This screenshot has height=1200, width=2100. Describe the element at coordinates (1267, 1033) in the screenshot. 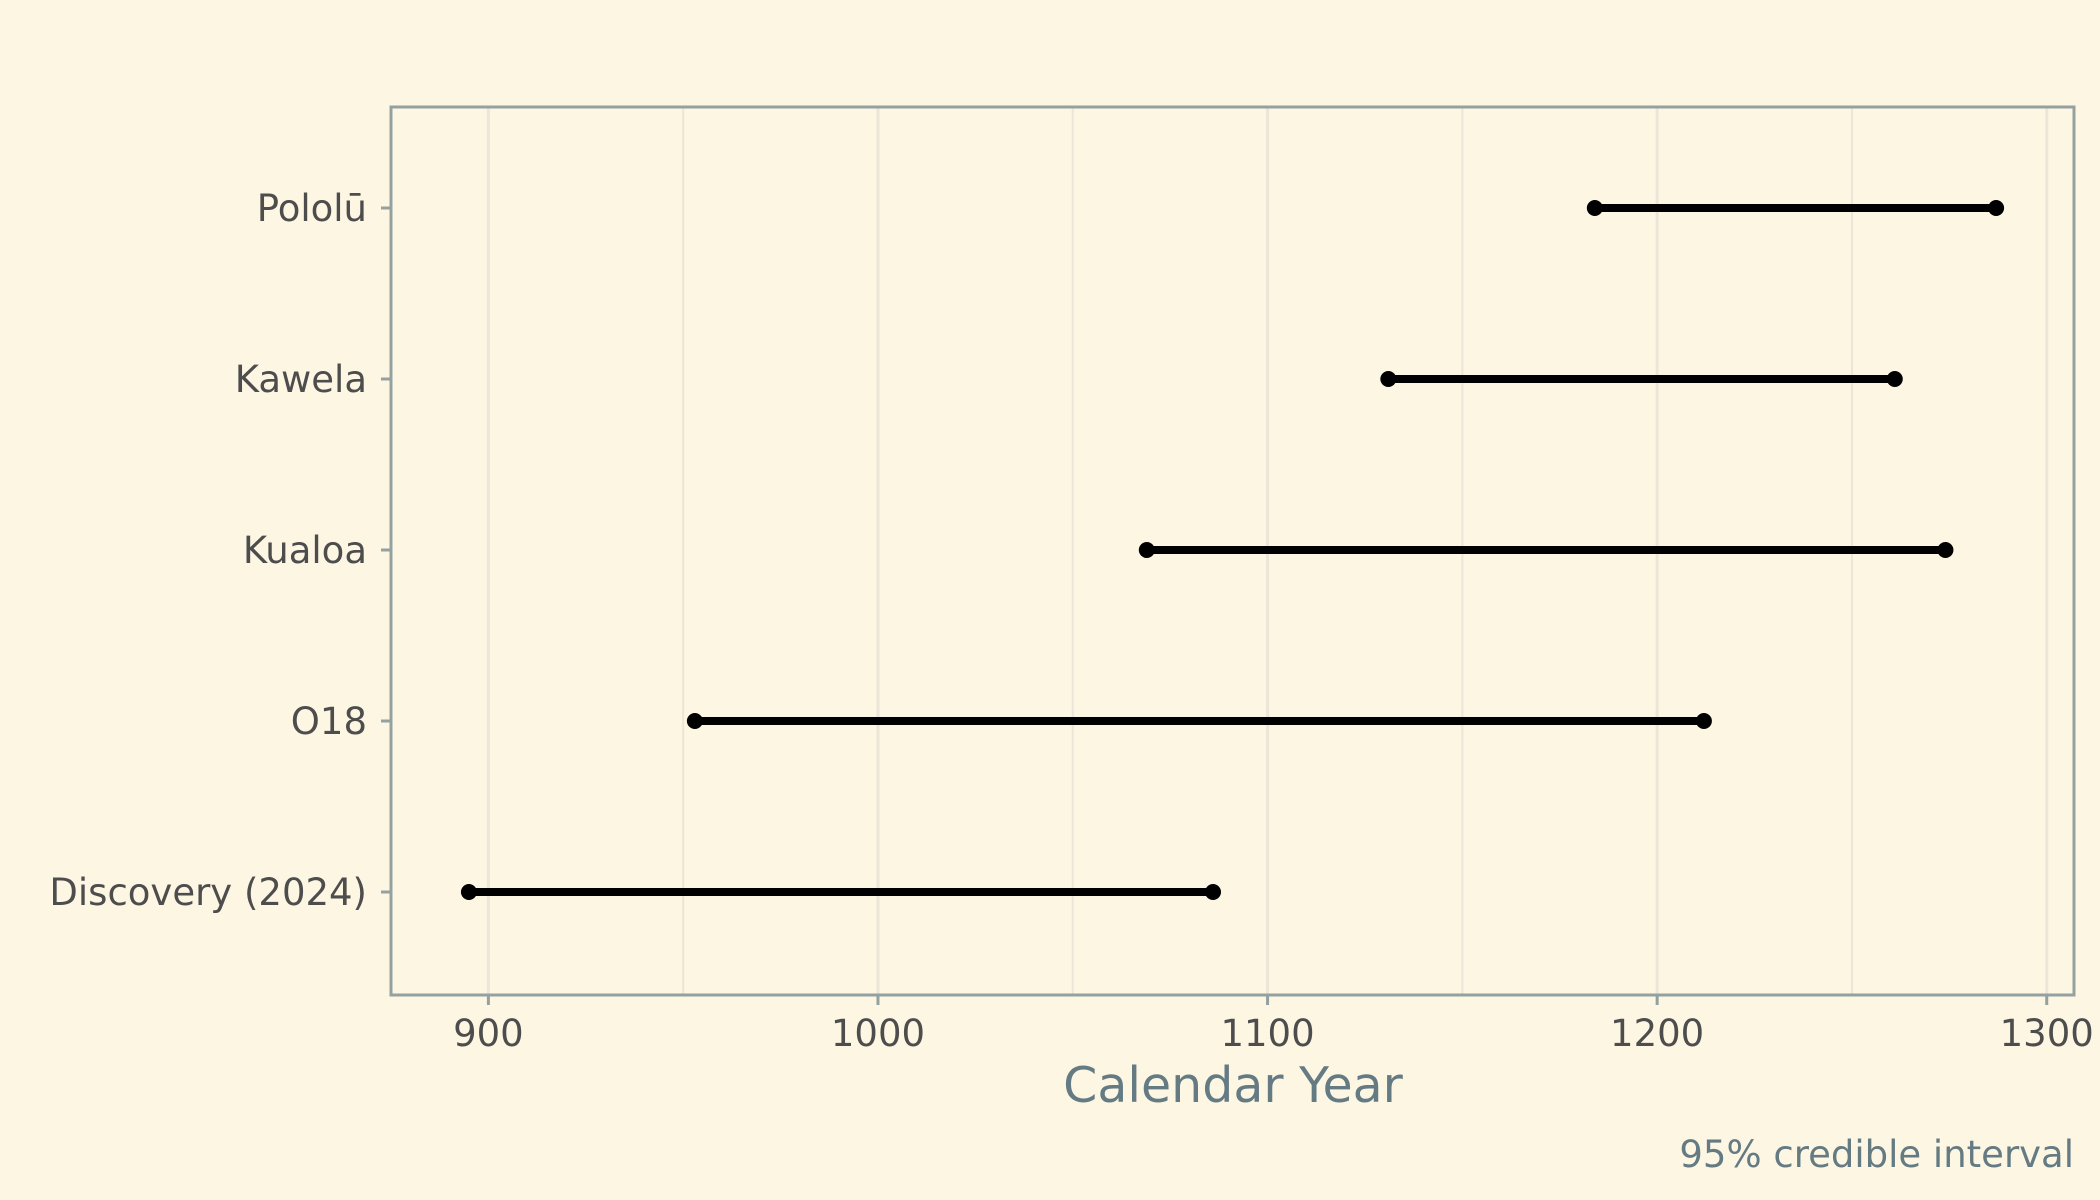

I see `x-tick-label: 1100` at that location.